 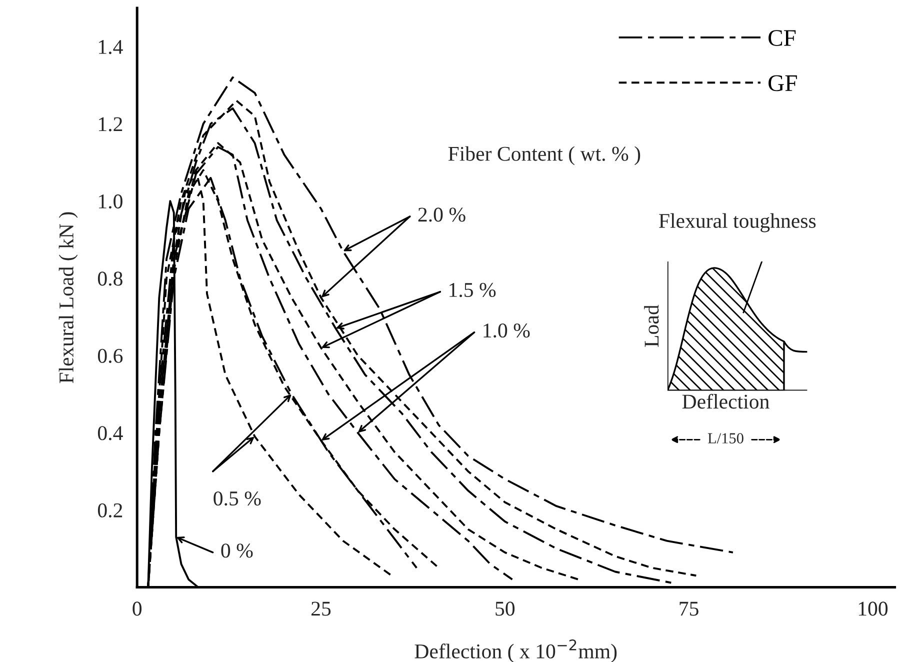 What do you see at coordinates (442, 215) in the screenshot?
I see `annotation: 2.0 %` at bounding box center [442, 215].